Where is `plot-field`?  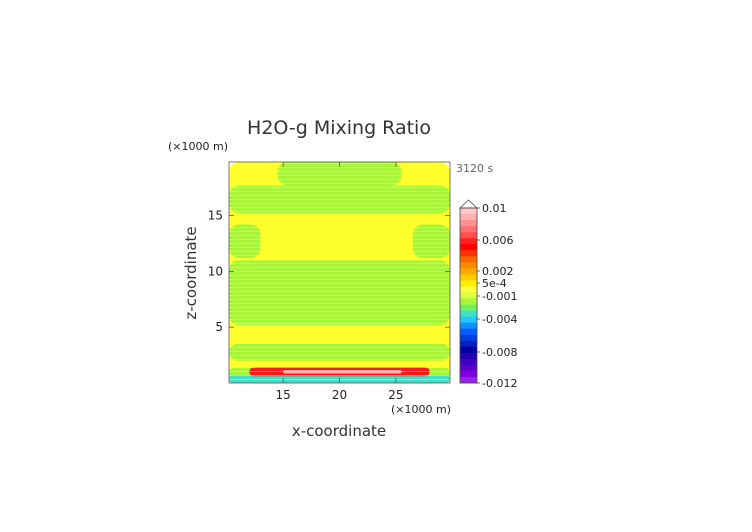 plot-field is located at coordinates (339, 272).